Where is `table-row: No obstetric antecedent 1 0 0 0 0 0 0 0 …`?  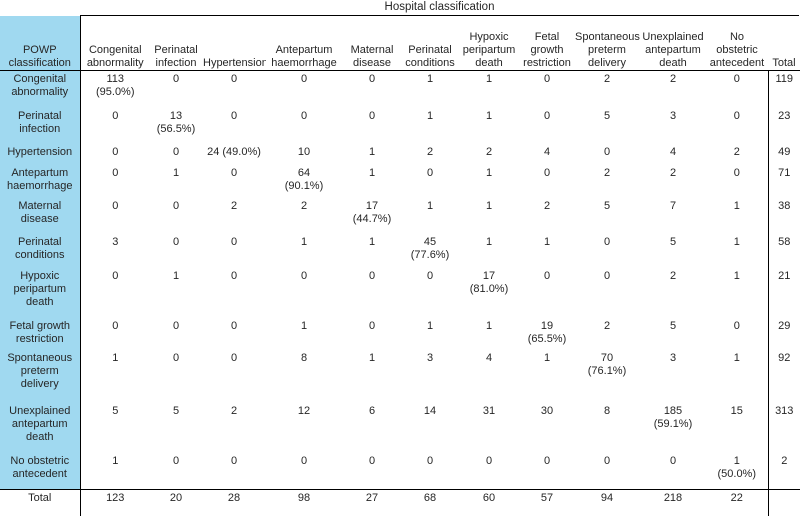 table-row: No obstetric antecedent 1 0 0 0 0 0 0 0 … is located at coordinates (400, 471).